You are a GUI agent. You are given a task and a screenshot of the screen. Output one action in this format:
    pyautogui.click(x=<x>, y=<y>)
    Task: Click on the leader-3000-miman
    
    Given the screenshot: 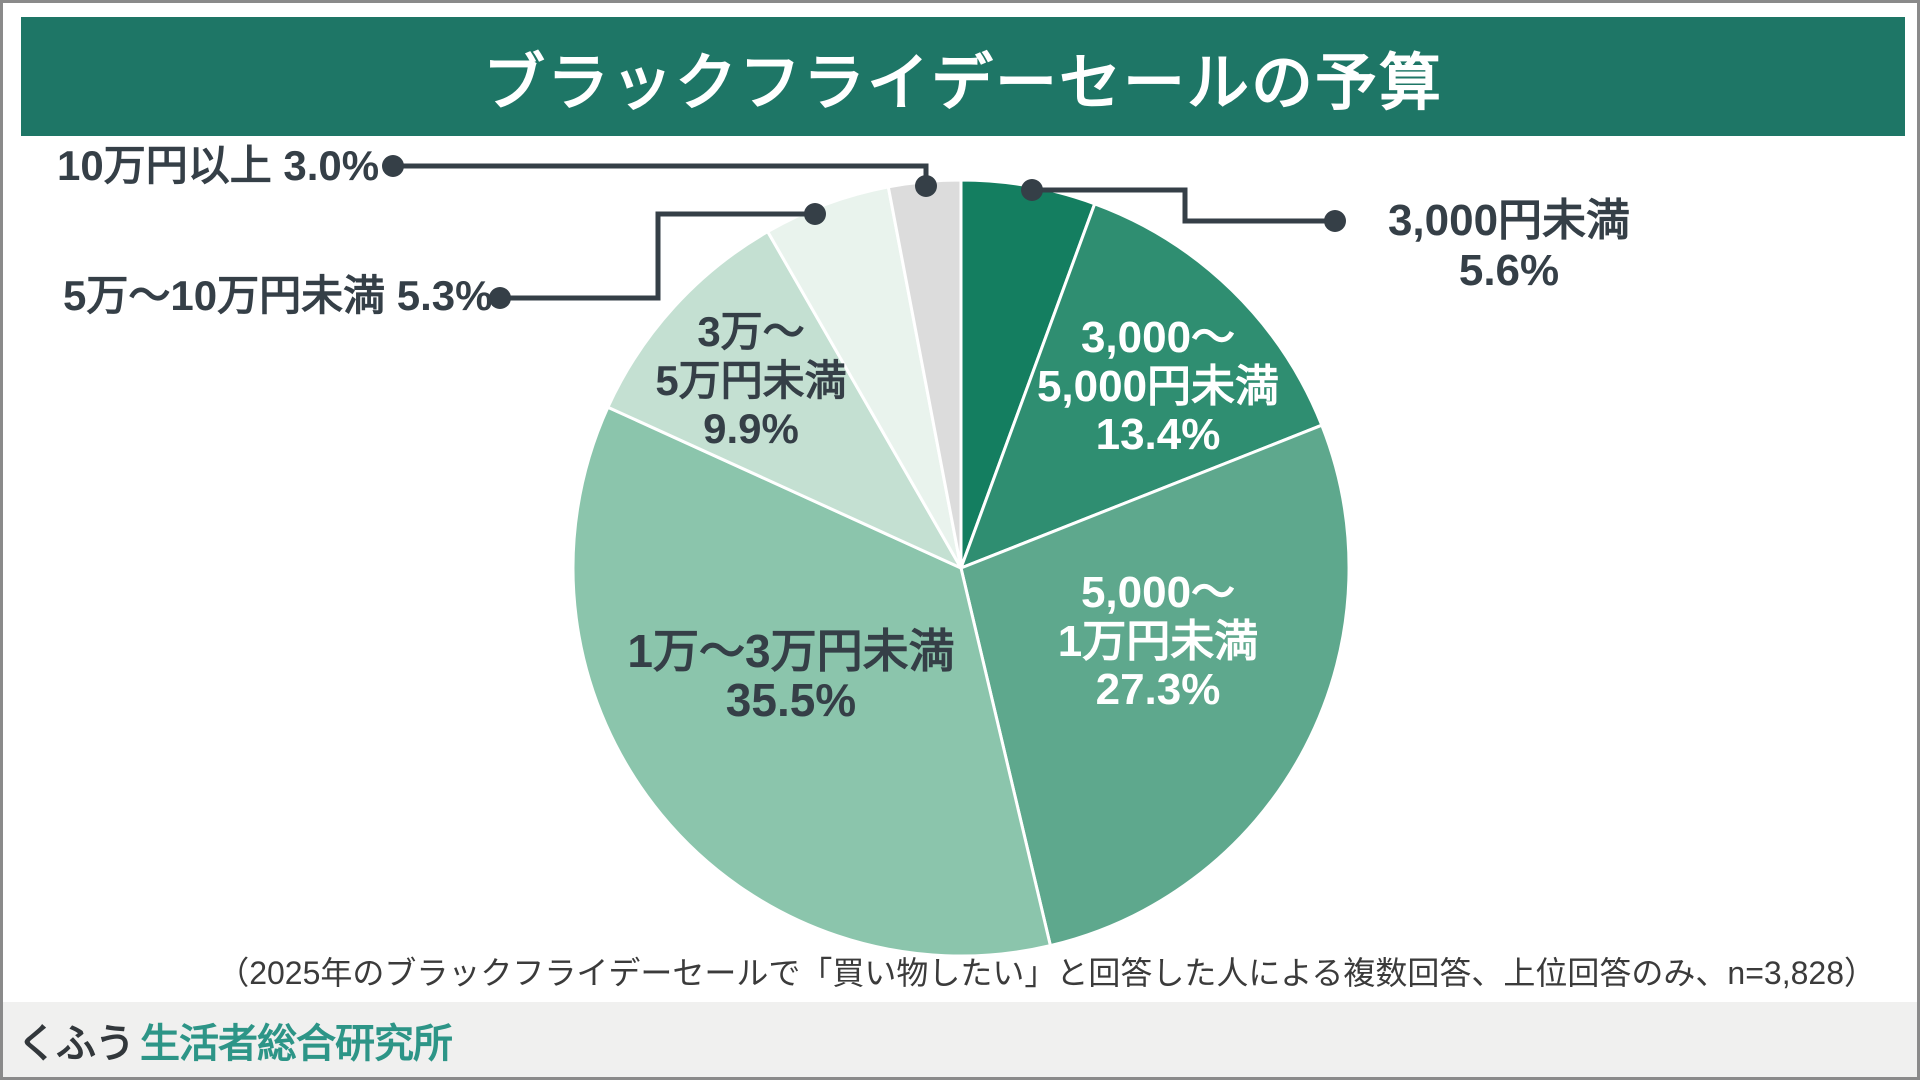 What is the action you would take?
    pyautogui.click(x=1183, y=205)
    